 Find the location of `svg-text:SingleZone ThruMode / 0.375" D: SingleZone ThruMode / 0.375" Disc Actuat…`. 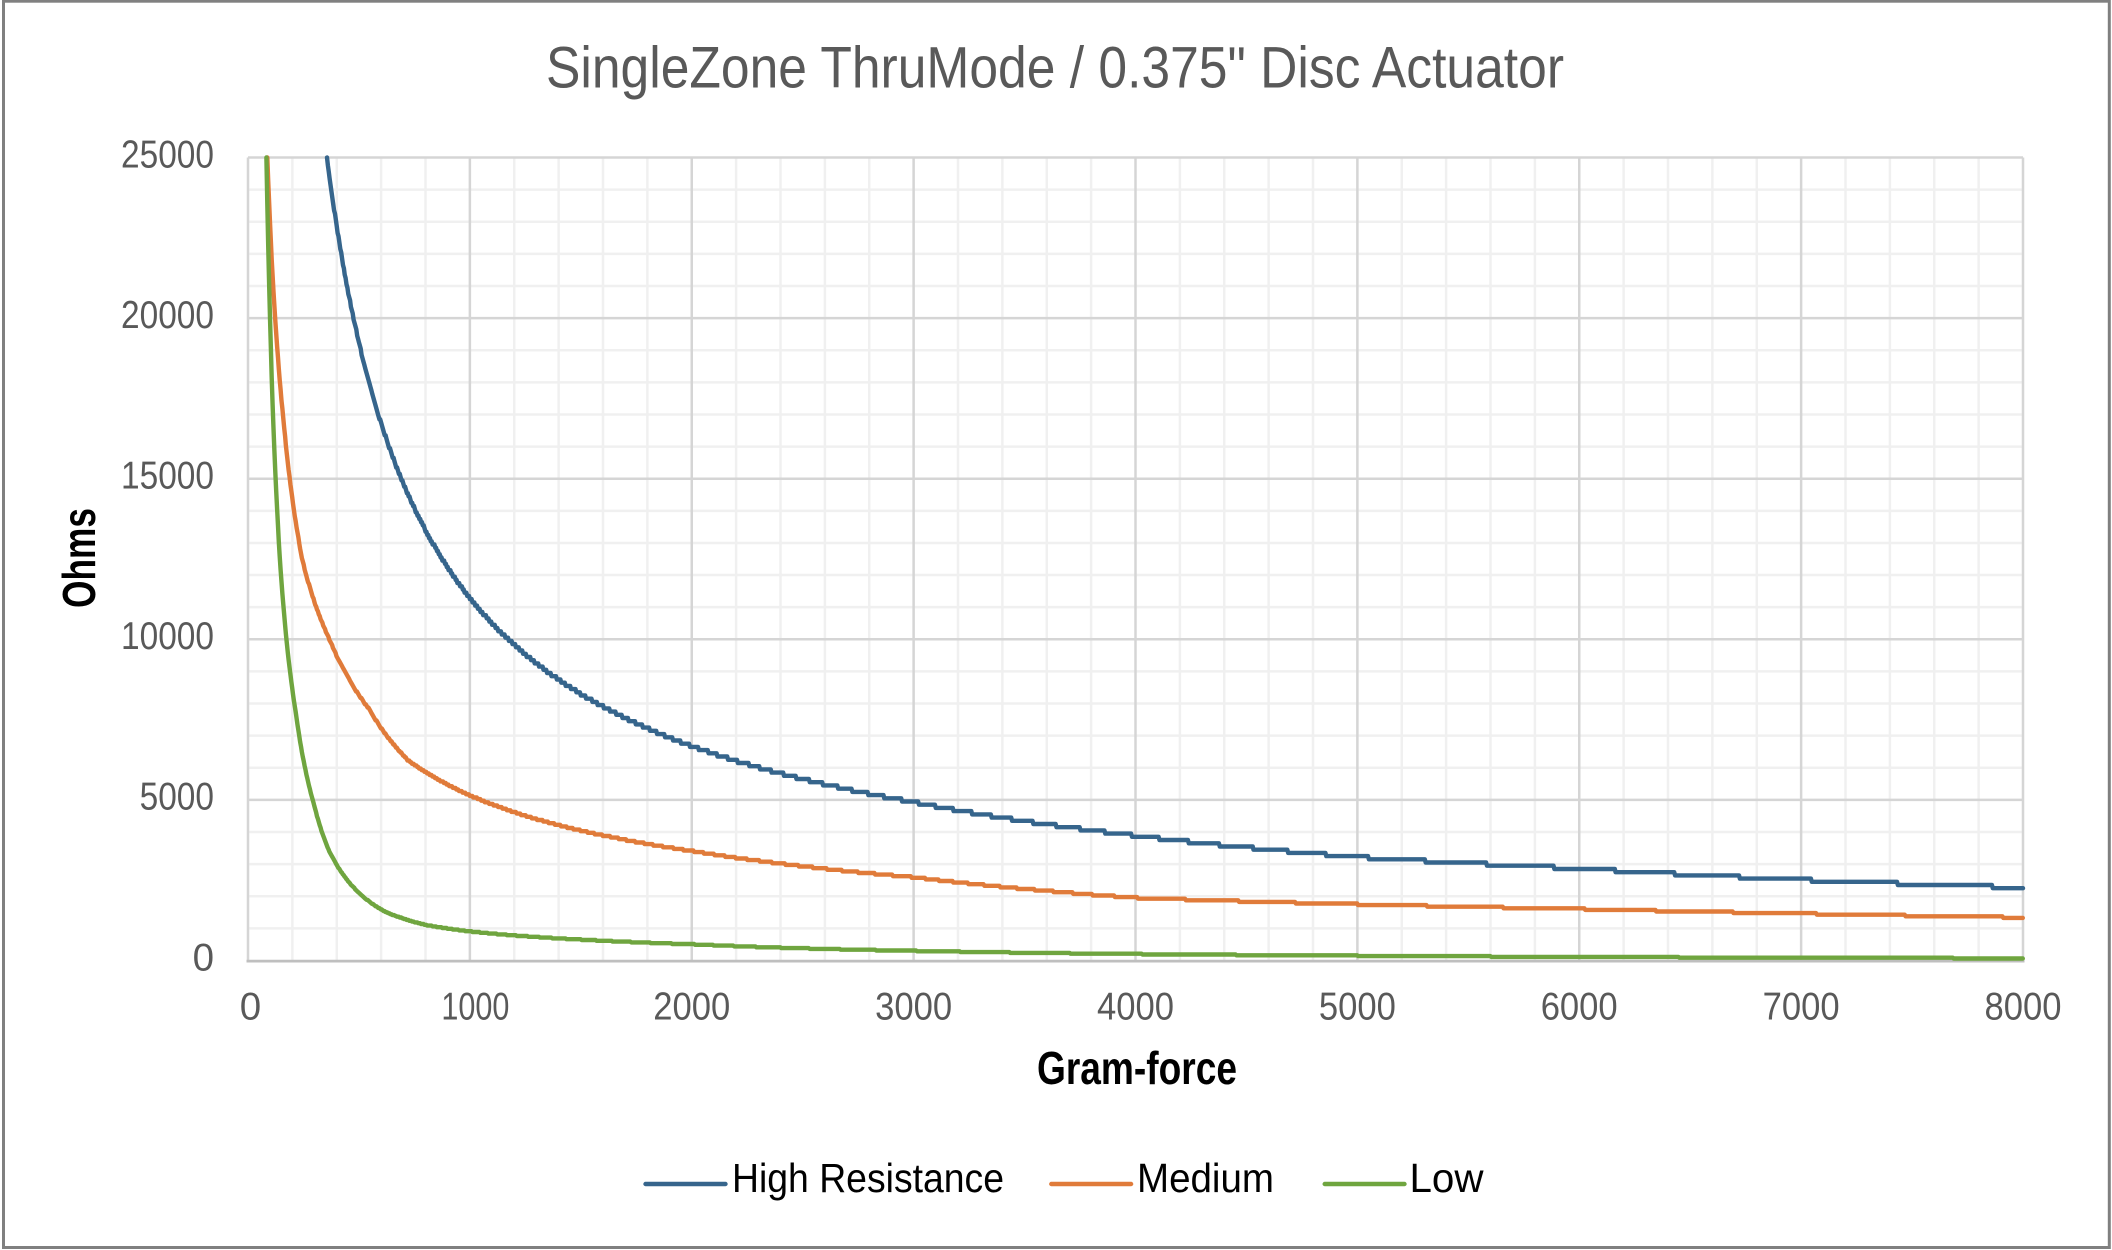

svg-text:SingleZone ThruMode / 0.375" D: SingleZone ThruMode / 0.375" Disc Actuat… is located at coordinates (1055, 68).